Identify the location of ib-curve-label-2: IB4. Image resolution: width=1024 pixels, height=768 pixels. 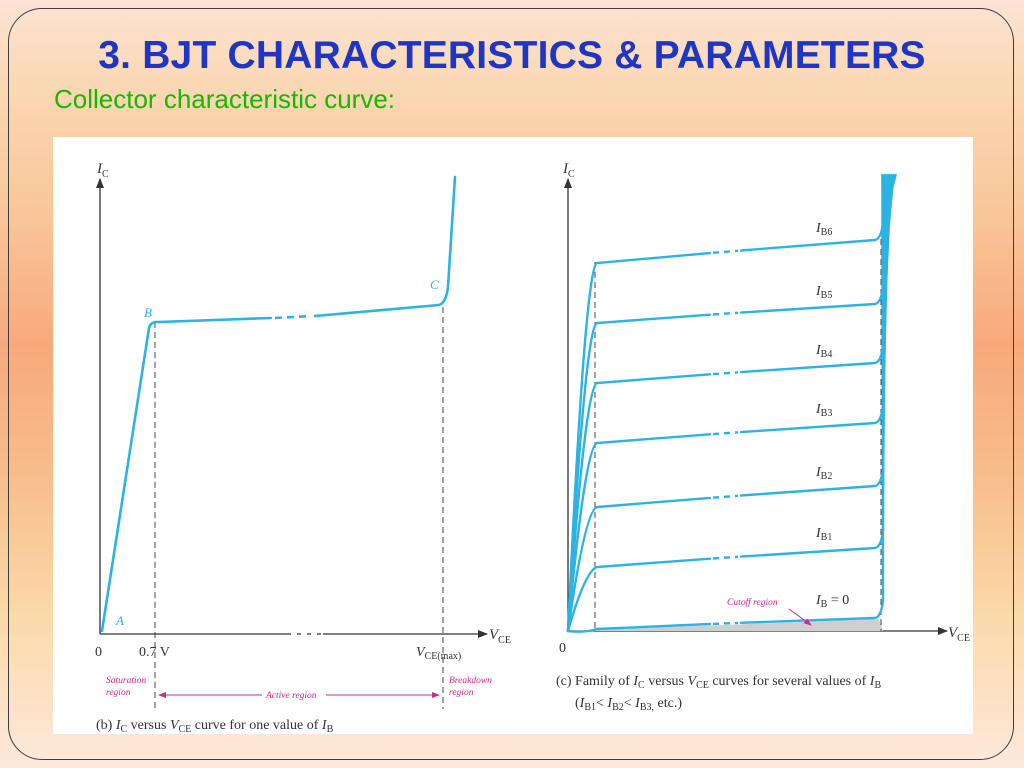
(823, 351).